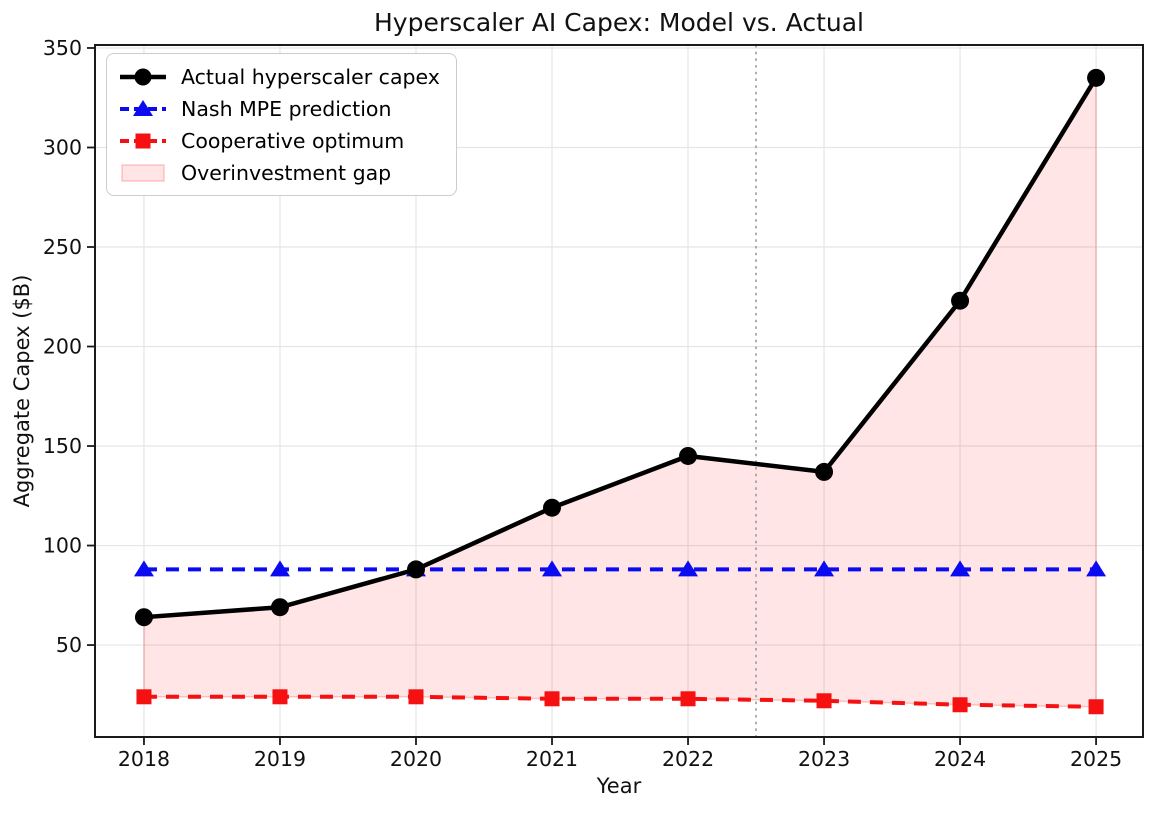 Image resolution: width=1158 pixels, height=817 pixels. I want to click on x-tick-label: 2021, so click(552, 759).